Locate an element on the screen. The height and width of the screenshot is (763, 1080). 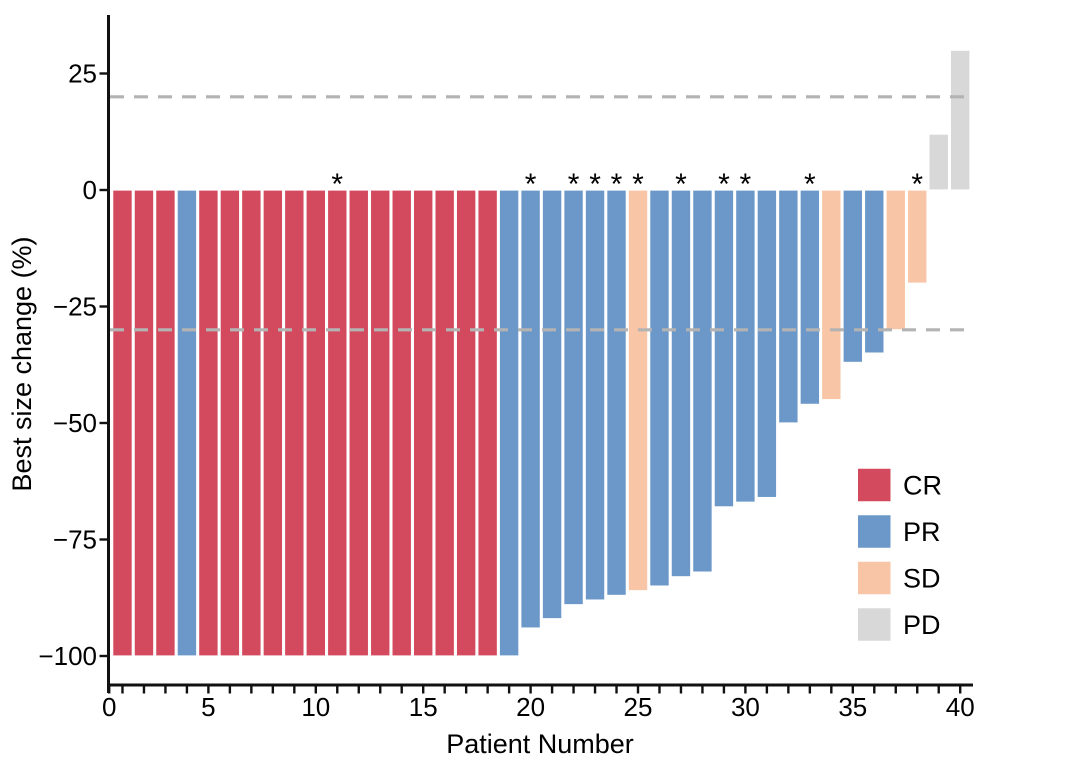
x-tick-label-5: 5 is located at coordinates (208, 707).